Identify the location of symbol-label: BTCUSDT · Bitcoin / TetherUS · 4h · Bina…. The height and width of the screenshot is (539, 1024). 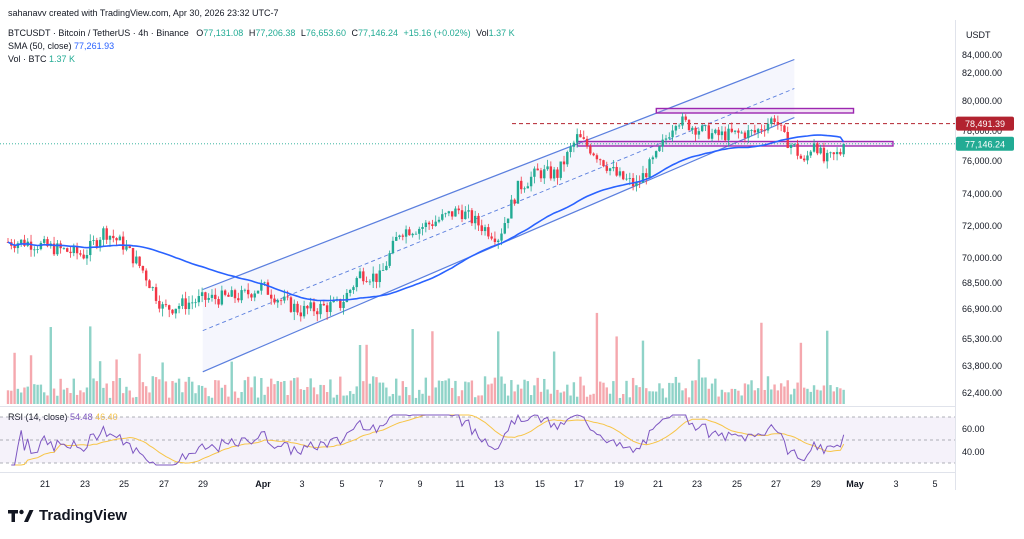
(98, 33).